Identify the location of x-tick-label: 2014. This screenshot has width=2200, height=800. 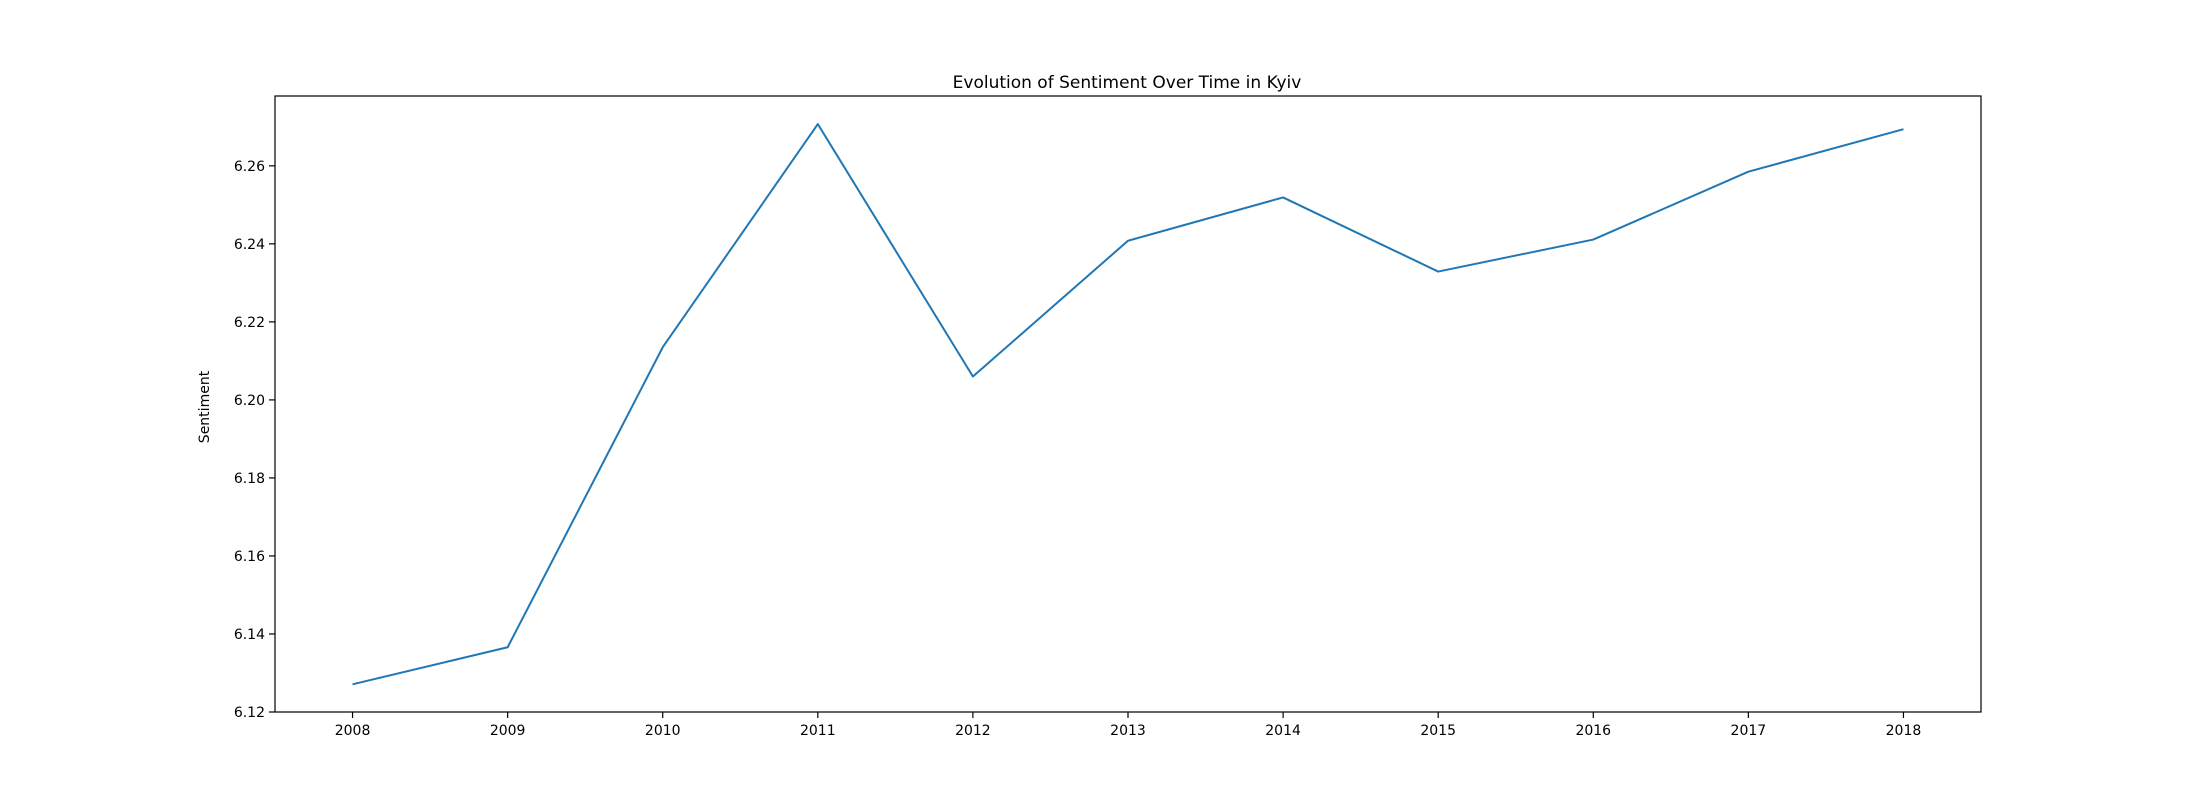
(1283, 731).